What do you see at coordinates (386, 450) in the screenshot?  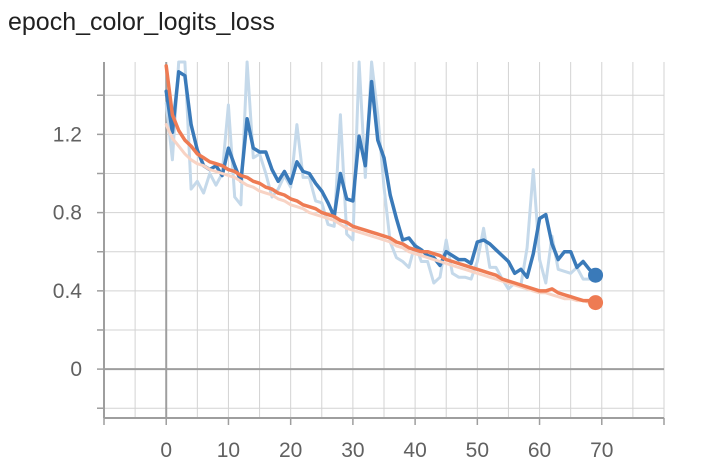 I see `x-tick-labels: 0 10 20 30 40 50 60 70` at bounding box center [386, 450].